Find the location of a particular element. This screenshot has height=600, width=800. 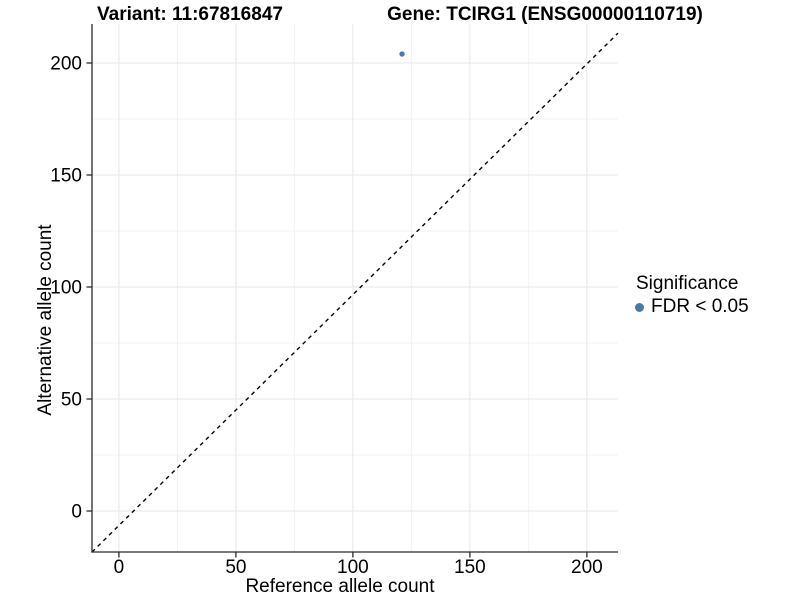

plot-title-variant: Variant: 11:67816847 is located at coordinates (190, 14).